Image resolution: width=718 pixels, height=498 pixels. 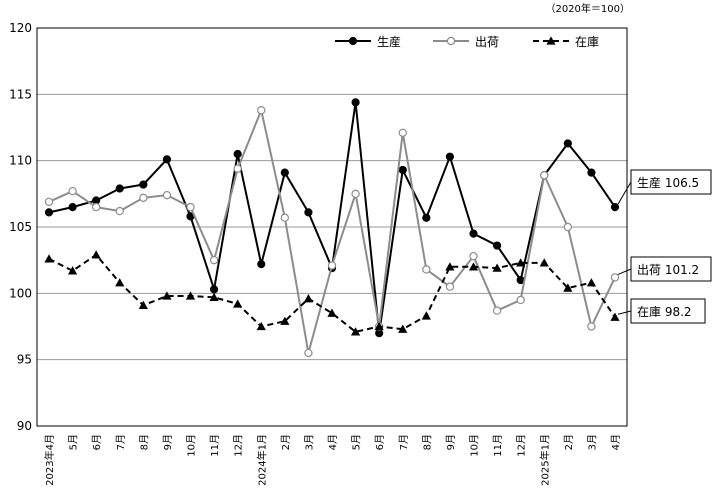 I want to click on x-tick-label: 4月, so click(x=333, y=442).